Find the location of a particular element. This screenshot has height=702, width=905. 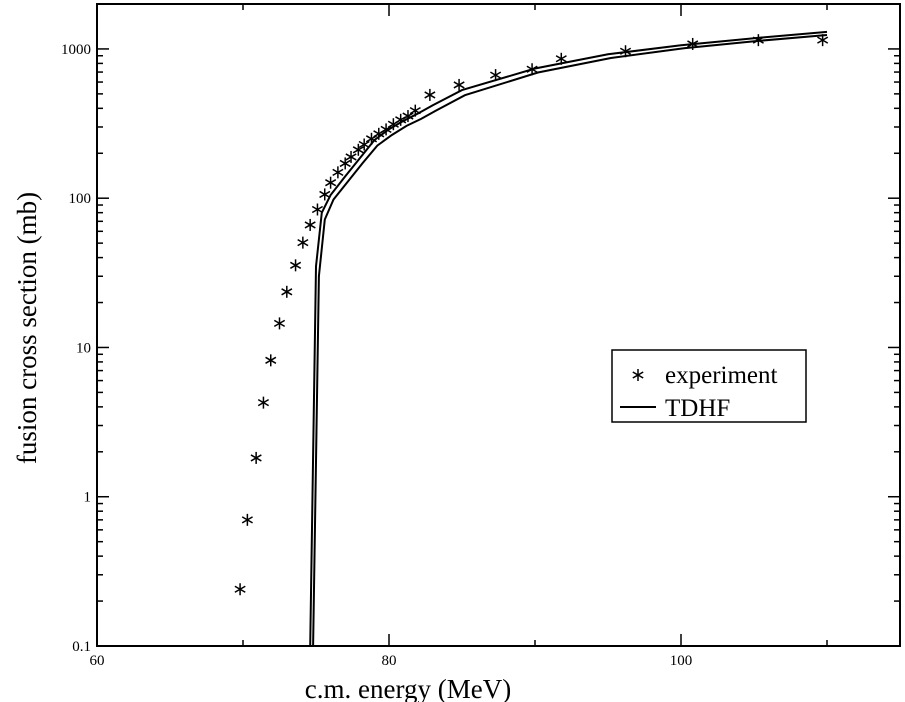

y-tick-label: 1 is located at coordinates (88, 498).